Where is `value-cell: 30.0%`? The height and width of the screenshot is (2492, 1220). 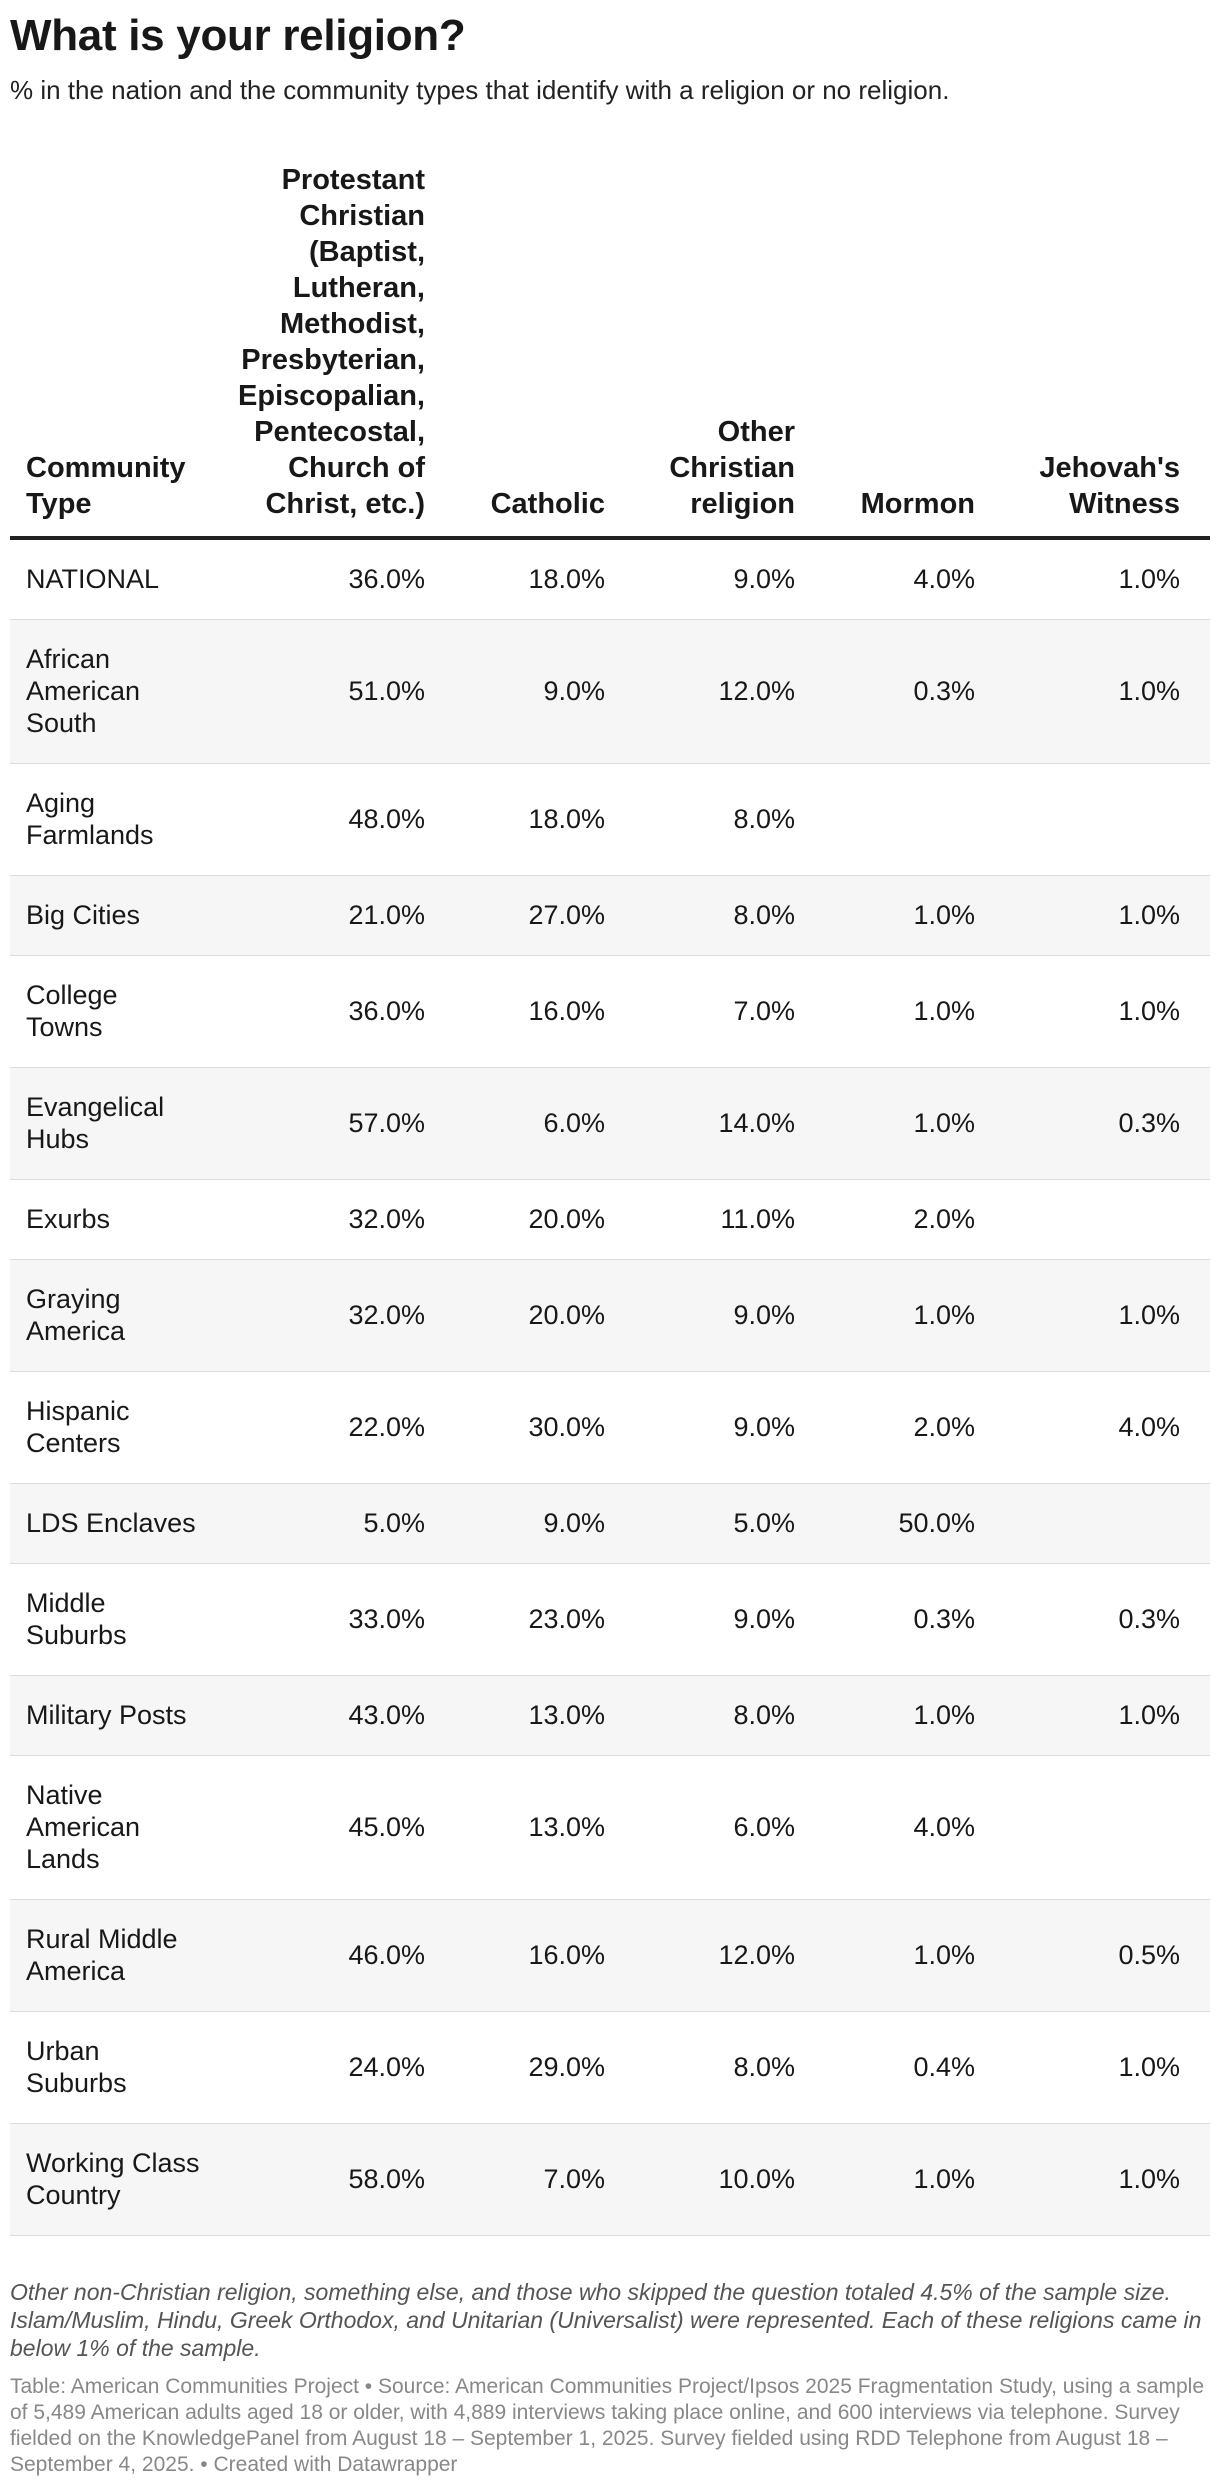 value-cell: 30.0% is located at coordinates (545, 1427).